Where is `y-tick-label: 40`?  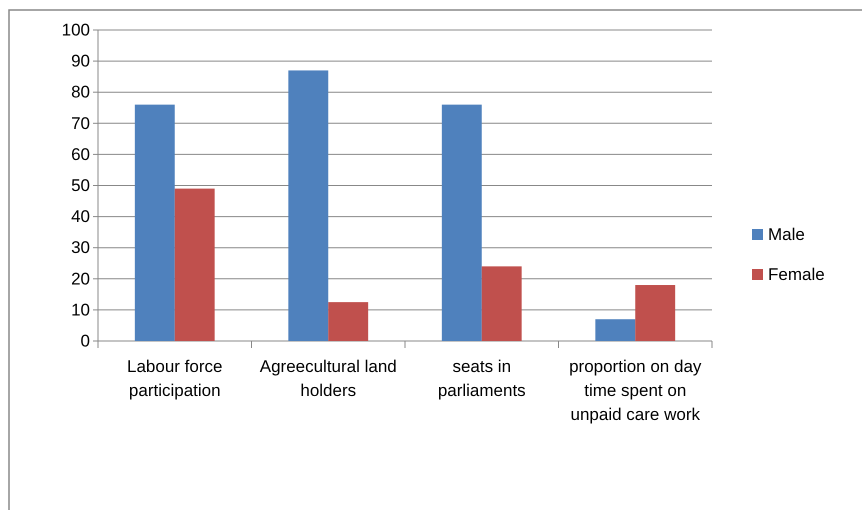 y-tick-label: 40 is located at coordinates (80, 216).